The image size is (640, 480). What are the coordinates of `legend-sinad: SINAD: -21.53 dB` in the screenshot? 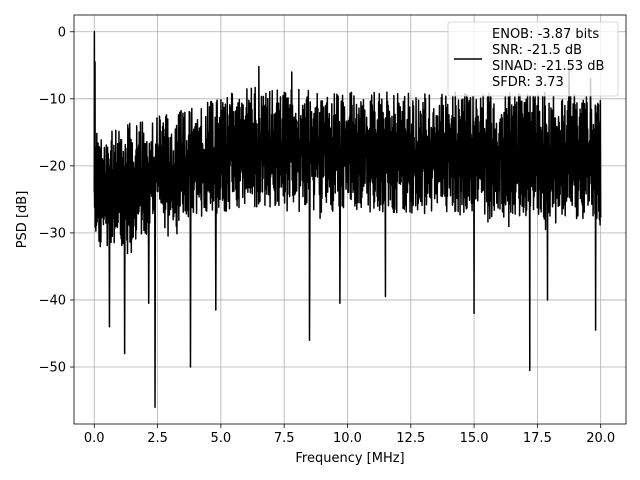 It's located at (548, 66).